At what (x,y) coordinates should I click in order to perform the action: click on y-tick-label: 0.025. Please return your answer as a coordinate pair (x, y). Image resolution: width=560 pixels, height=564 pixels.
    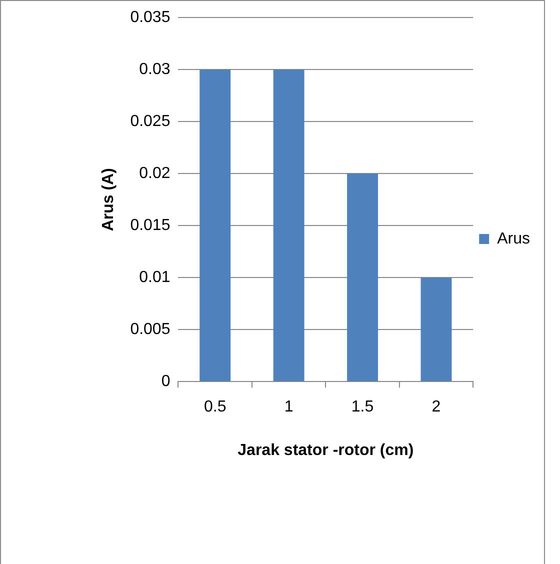
    Looking at the image, I should click on (150, 121).